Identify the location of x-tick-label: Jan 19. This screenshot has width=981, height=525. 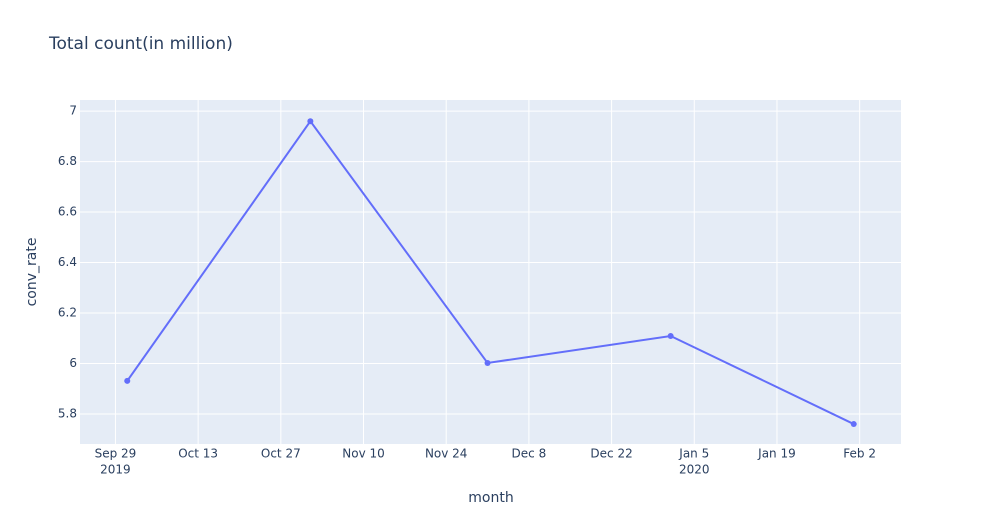
(776, 454).